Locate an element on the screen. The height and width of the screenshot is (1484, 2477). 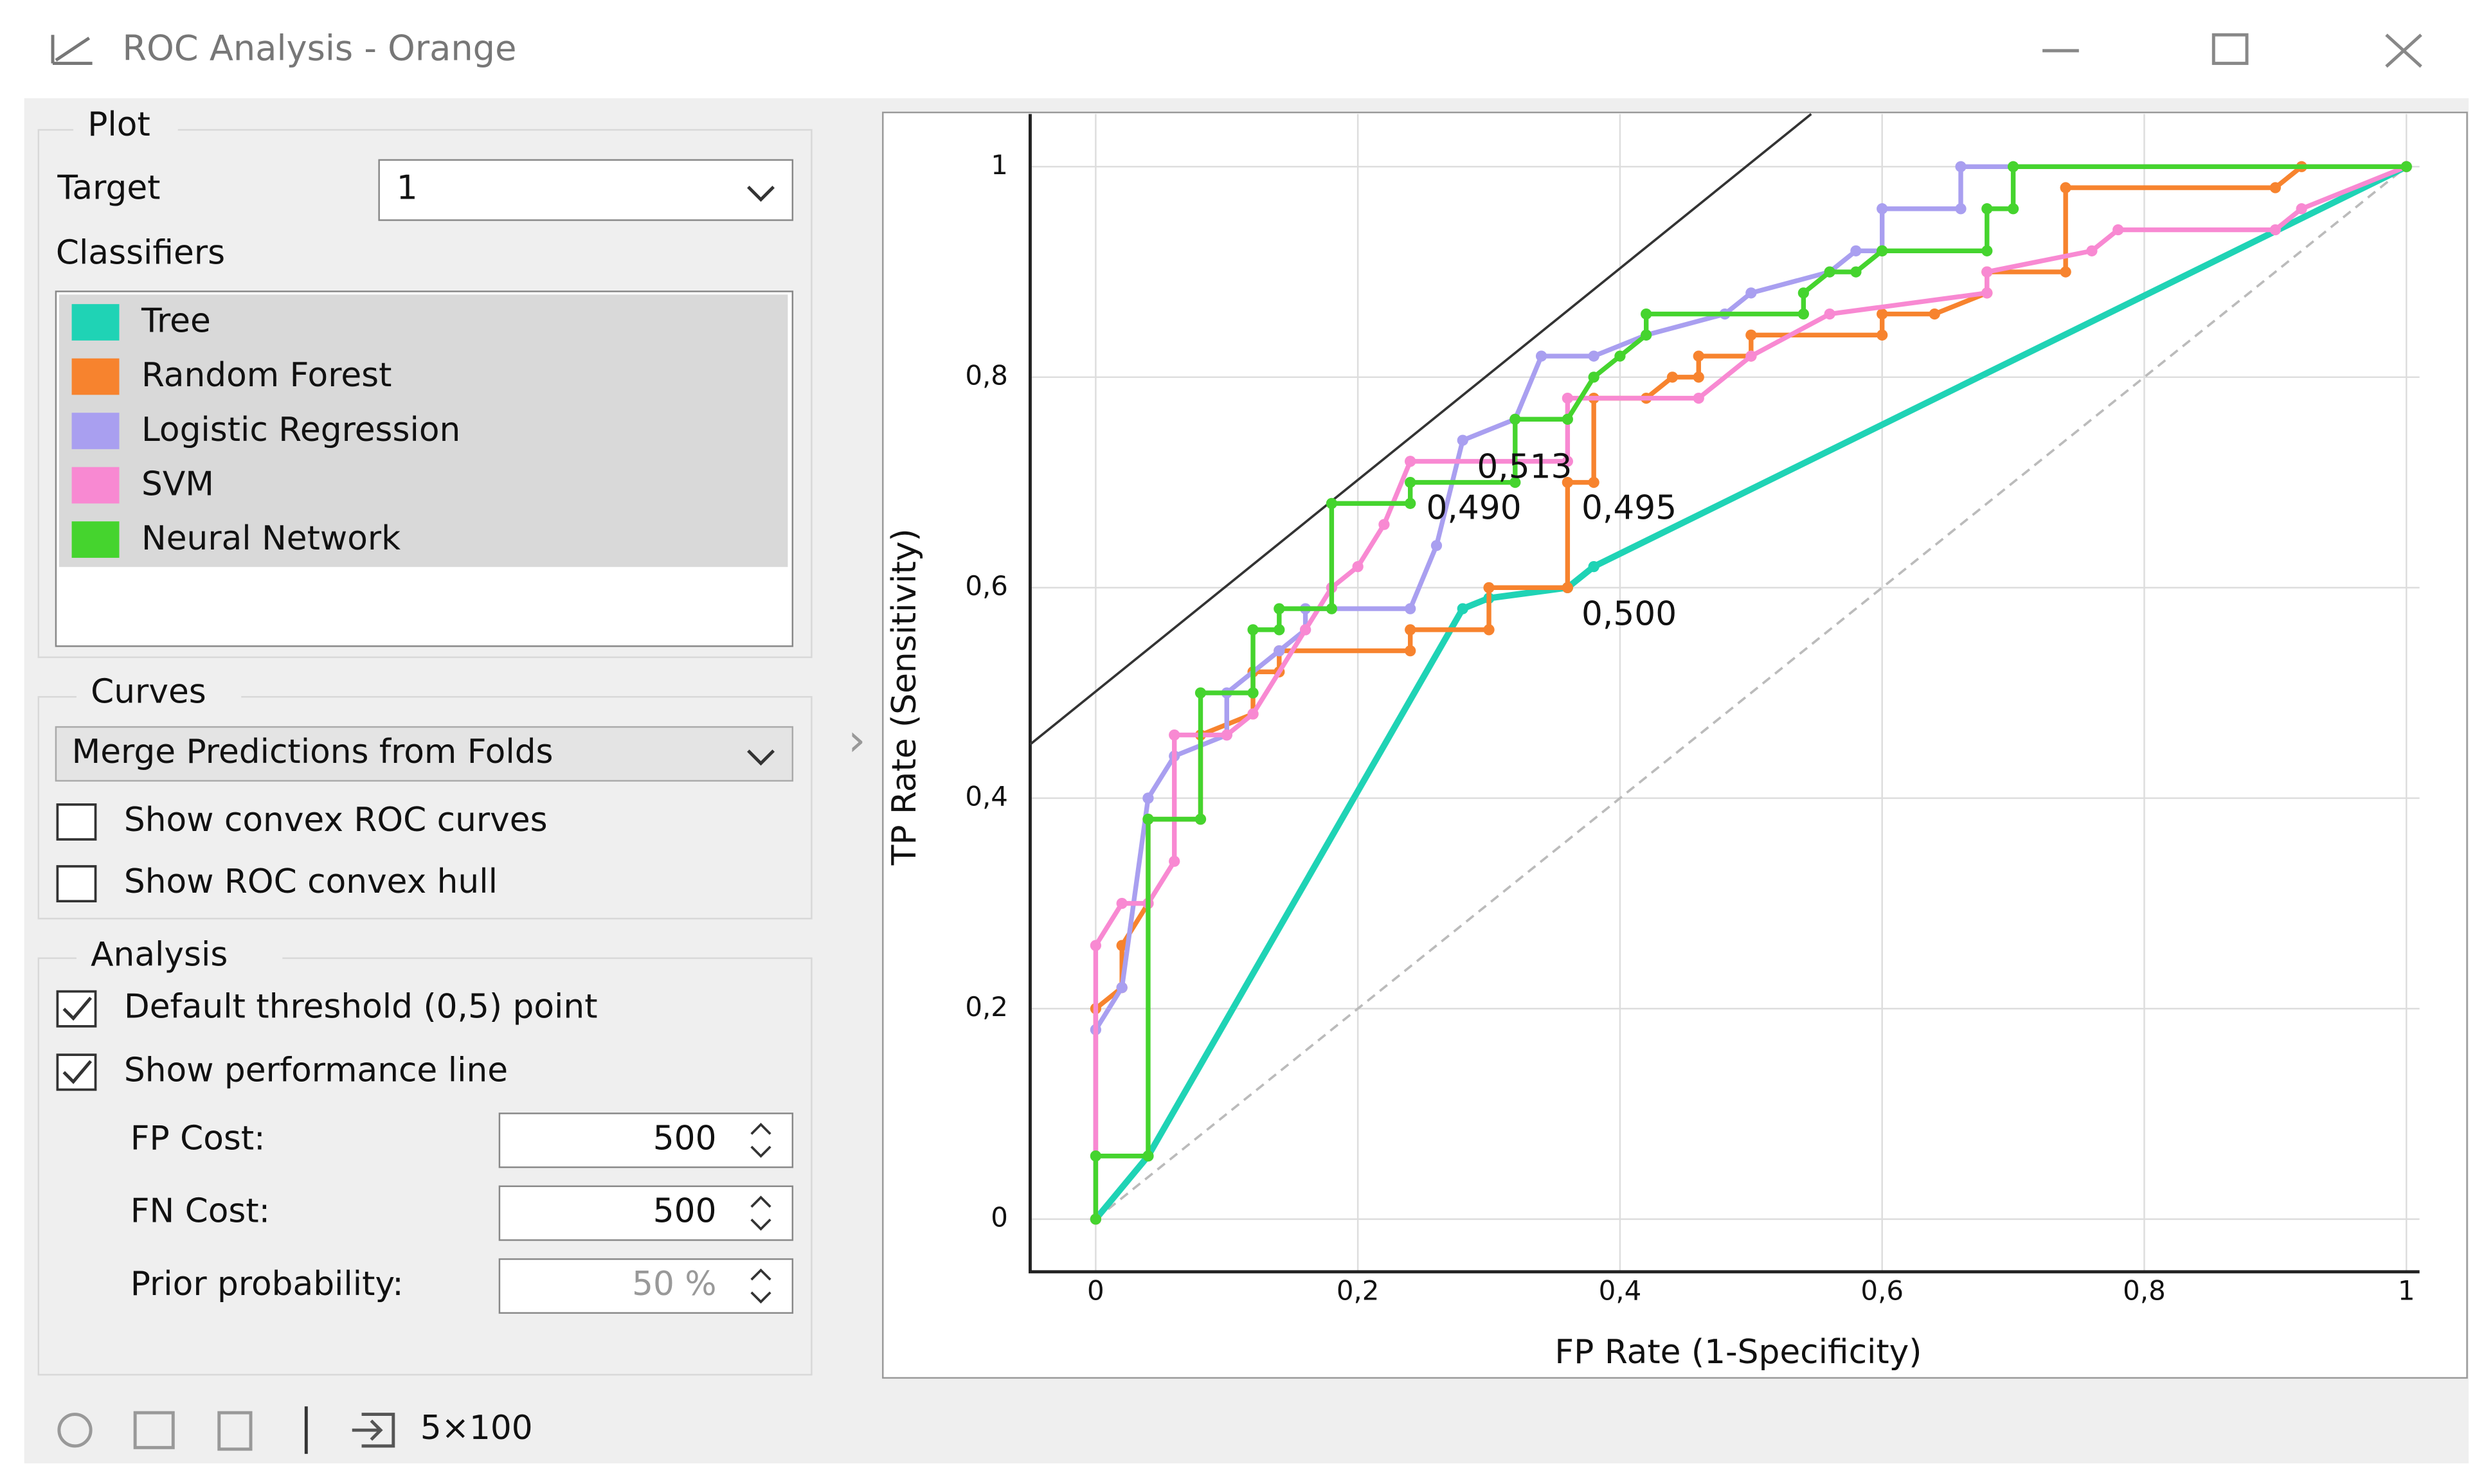
field-value: 500 is located at coordinates (685, 1211).